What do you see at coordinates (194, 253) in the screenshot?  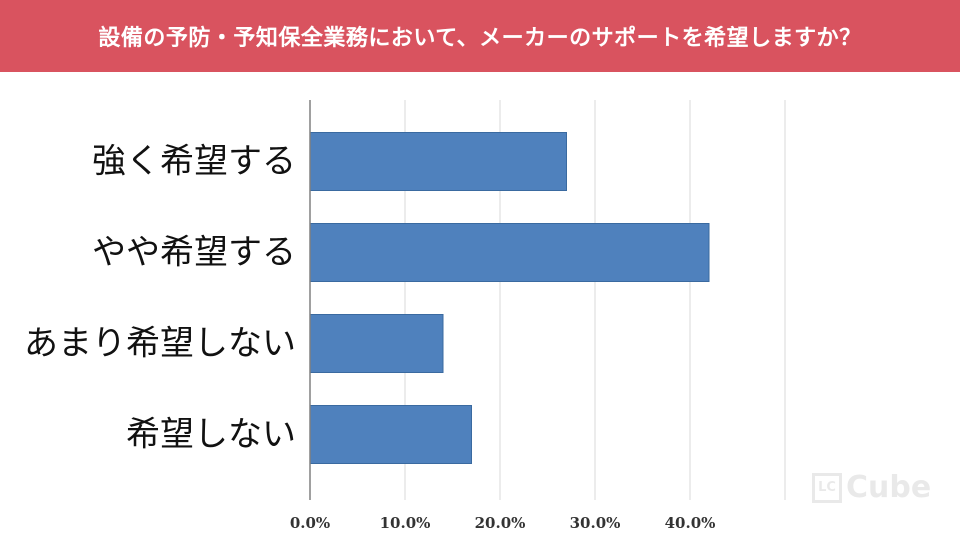 I see `category-label: やや希望する` at bounding box center [194, 253].